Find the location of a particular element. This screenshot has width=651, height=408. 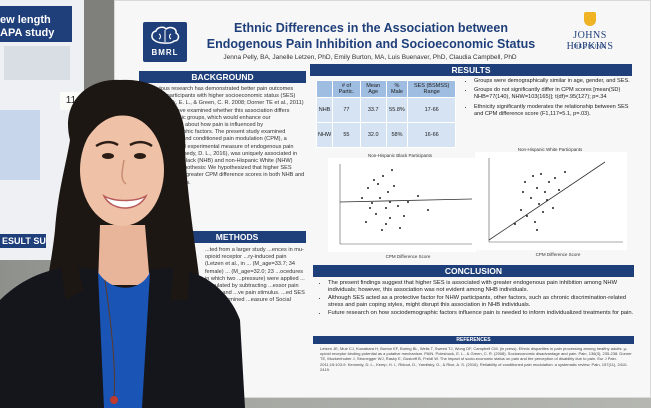

table-cell: 58% is located at coordinates (397, 135).